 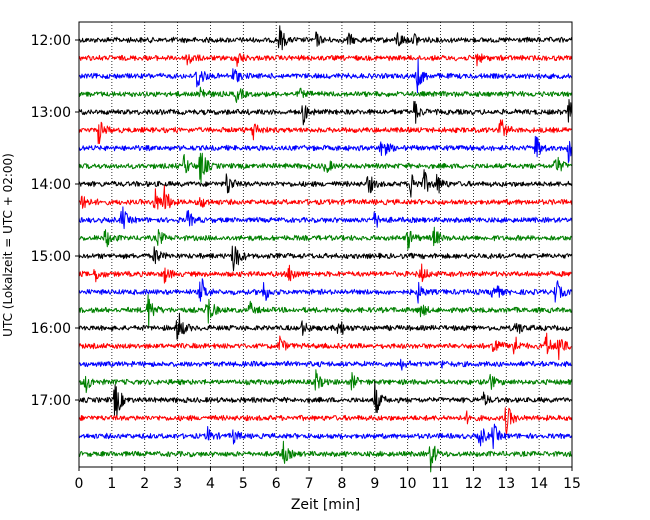 I want to click on y-tick-label: 16:00, so click(x=51, y=329).